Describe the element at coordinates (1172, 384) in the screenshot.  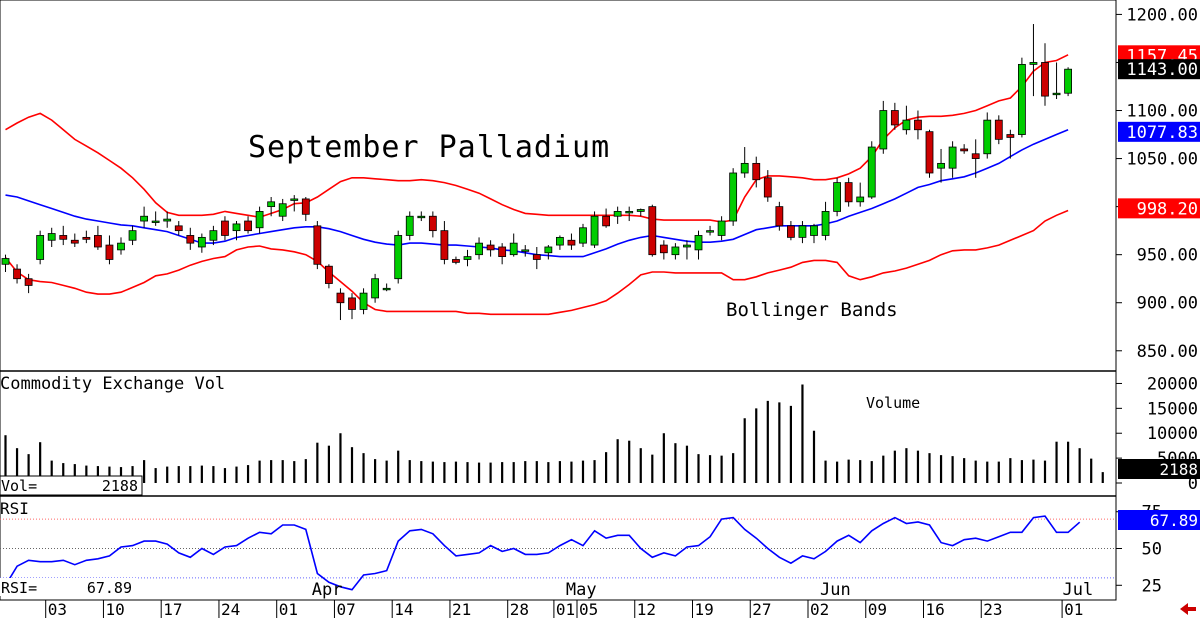
I see `volume-tick-label: 20000` at that location.